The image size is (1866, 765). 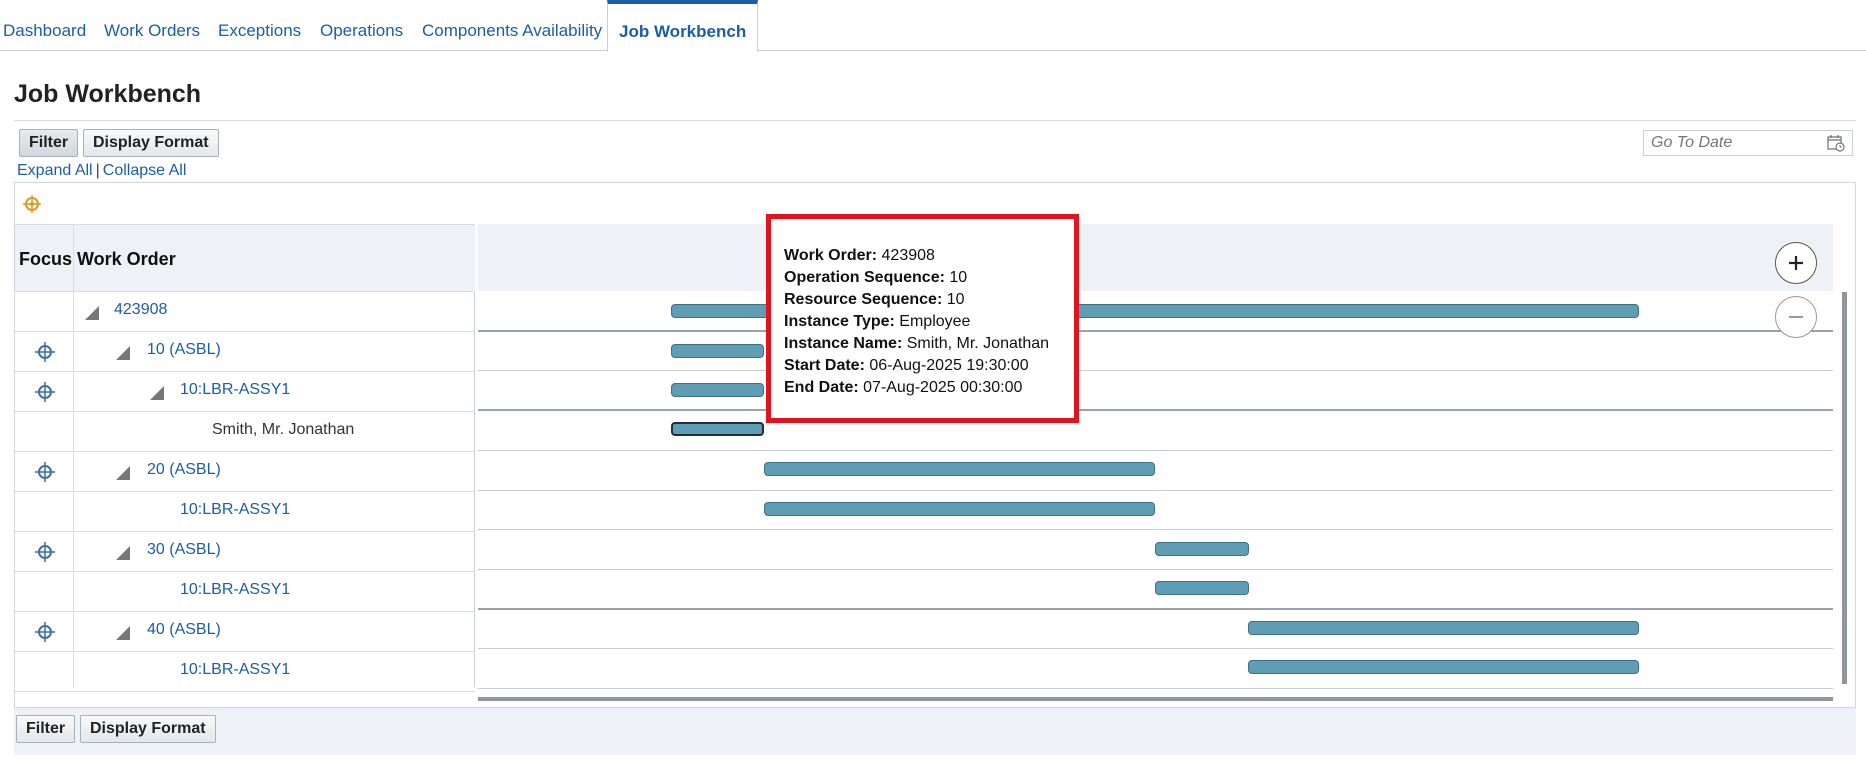 What do you see at coordinates (935, 321) in the screenshot?
I see `tooltip-value: Employee` at bounding box center [935, 321].